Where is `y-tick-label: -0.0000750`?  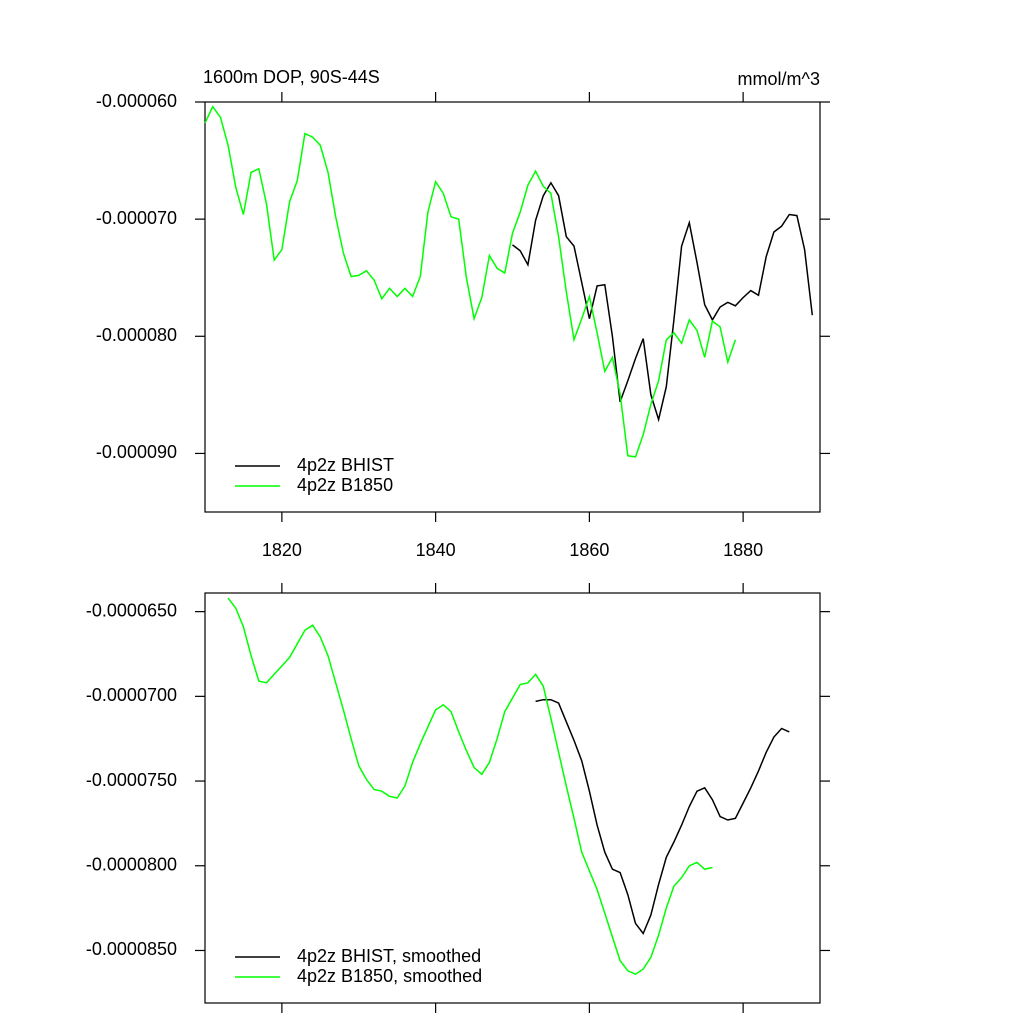
y-tick-label: -0.0000750 is located at coordinates (131, 780).